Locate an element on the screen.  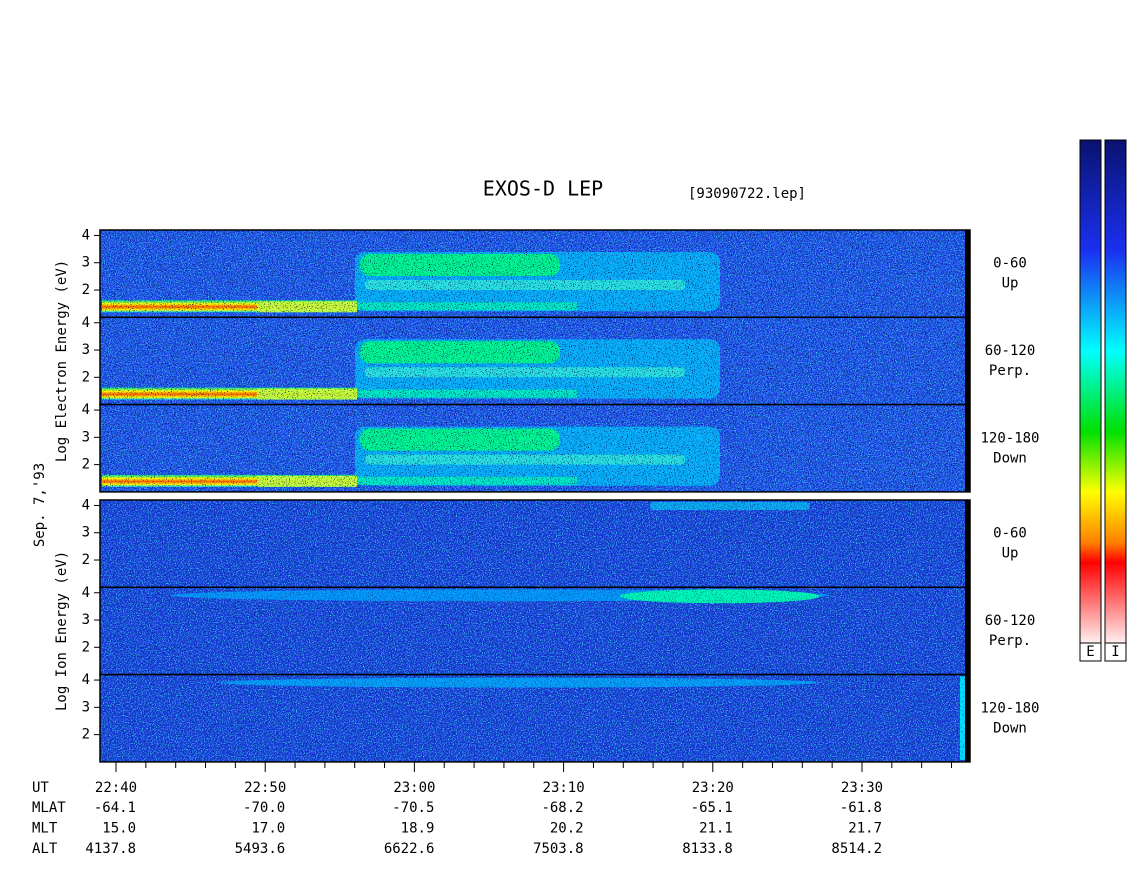
color-bar-label: E is located at coordinates (1090, 652).